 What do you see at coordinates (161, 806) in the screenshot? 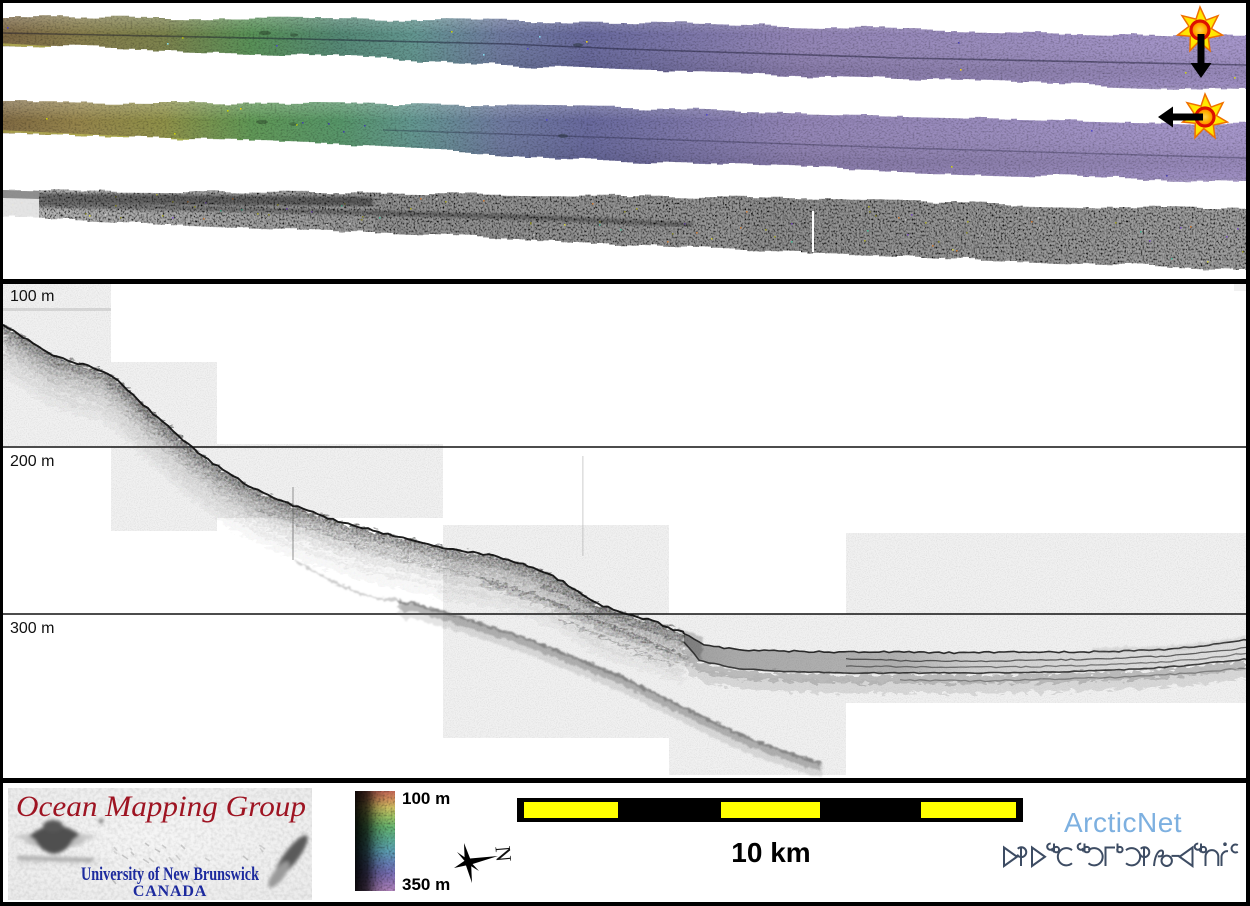
I see `svg-text: Ocean Mapping Group` at bounding box center [161, 806].